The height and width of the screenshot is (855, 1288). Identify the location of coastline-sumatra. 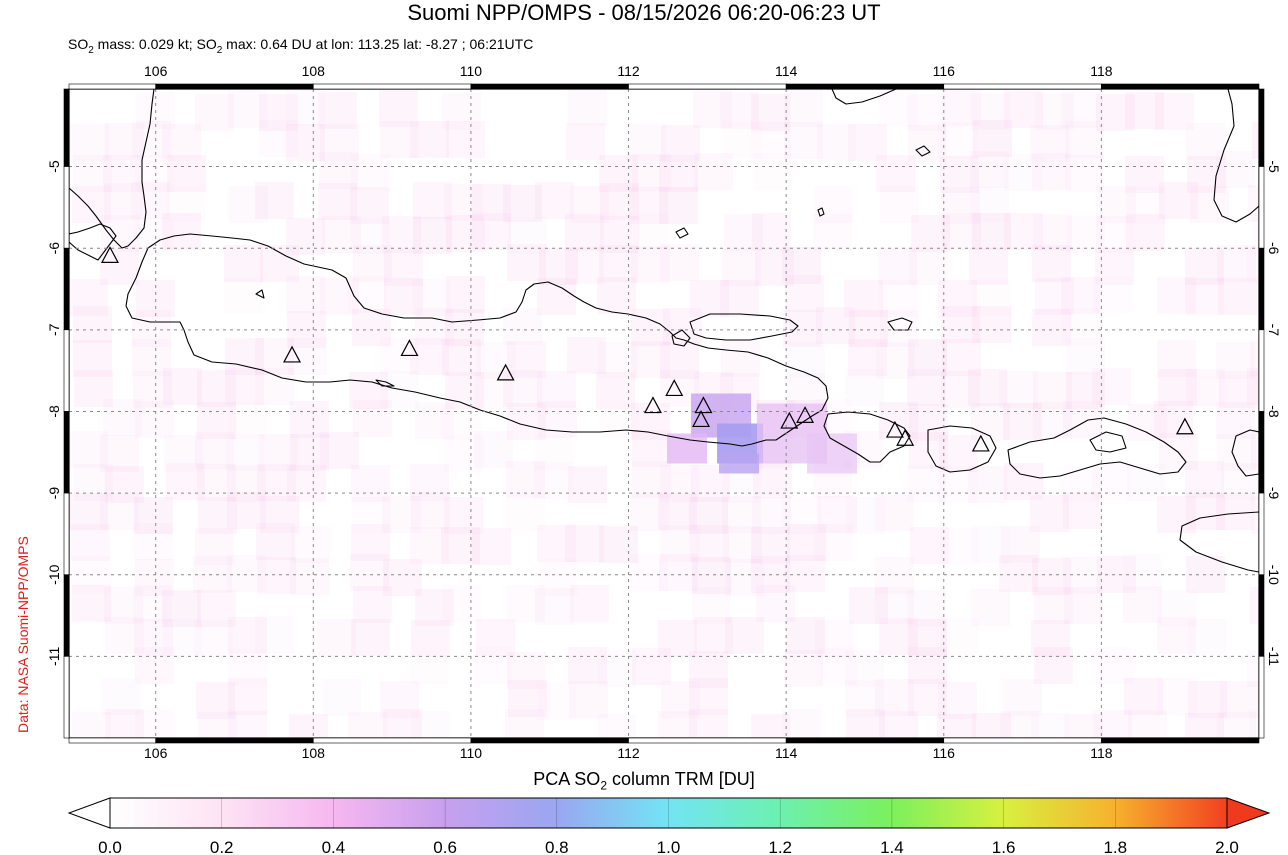
(112, 169).